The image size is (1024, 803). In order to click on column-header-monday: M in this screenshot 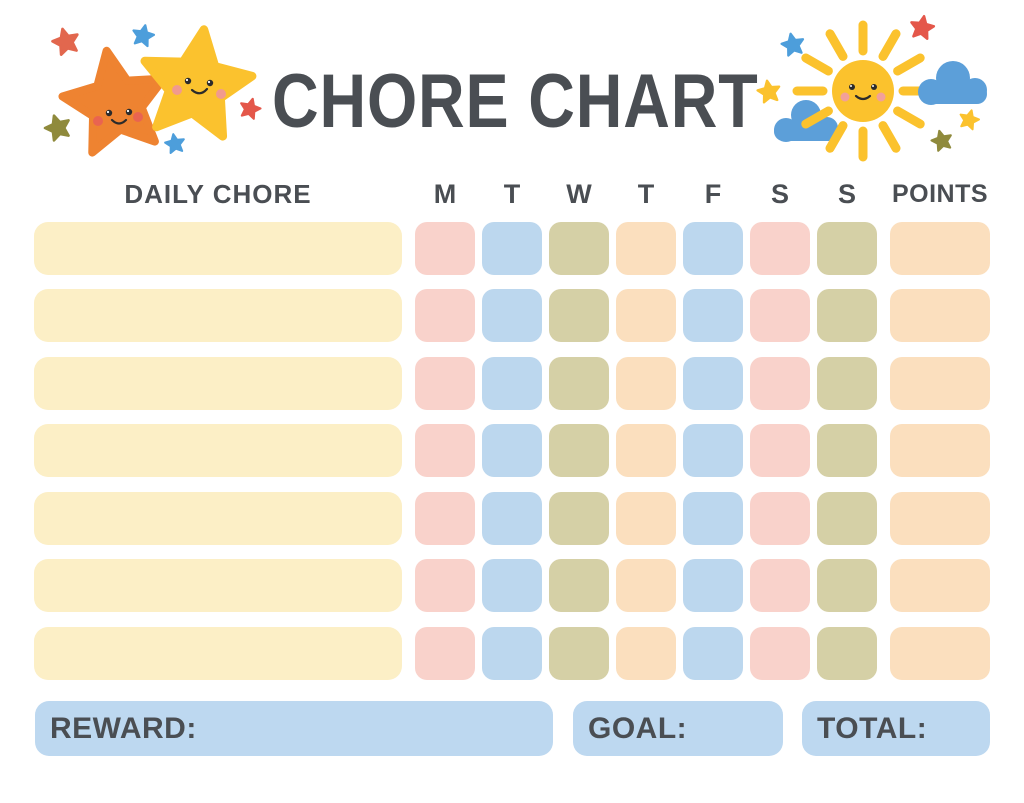, I will do `click(445, 194)`.